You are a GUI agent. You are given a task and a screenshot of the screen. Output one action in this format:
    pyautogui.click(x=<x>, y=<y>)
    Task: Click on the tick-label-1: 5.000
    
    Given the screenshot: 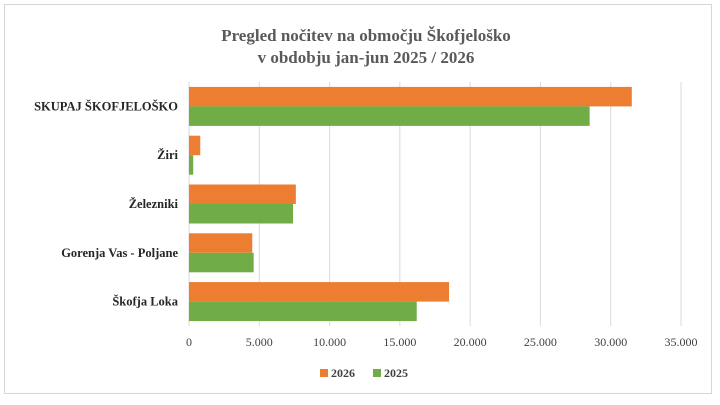 What is the action you would take?
    pyautogui.click(x=259, y=342)
    